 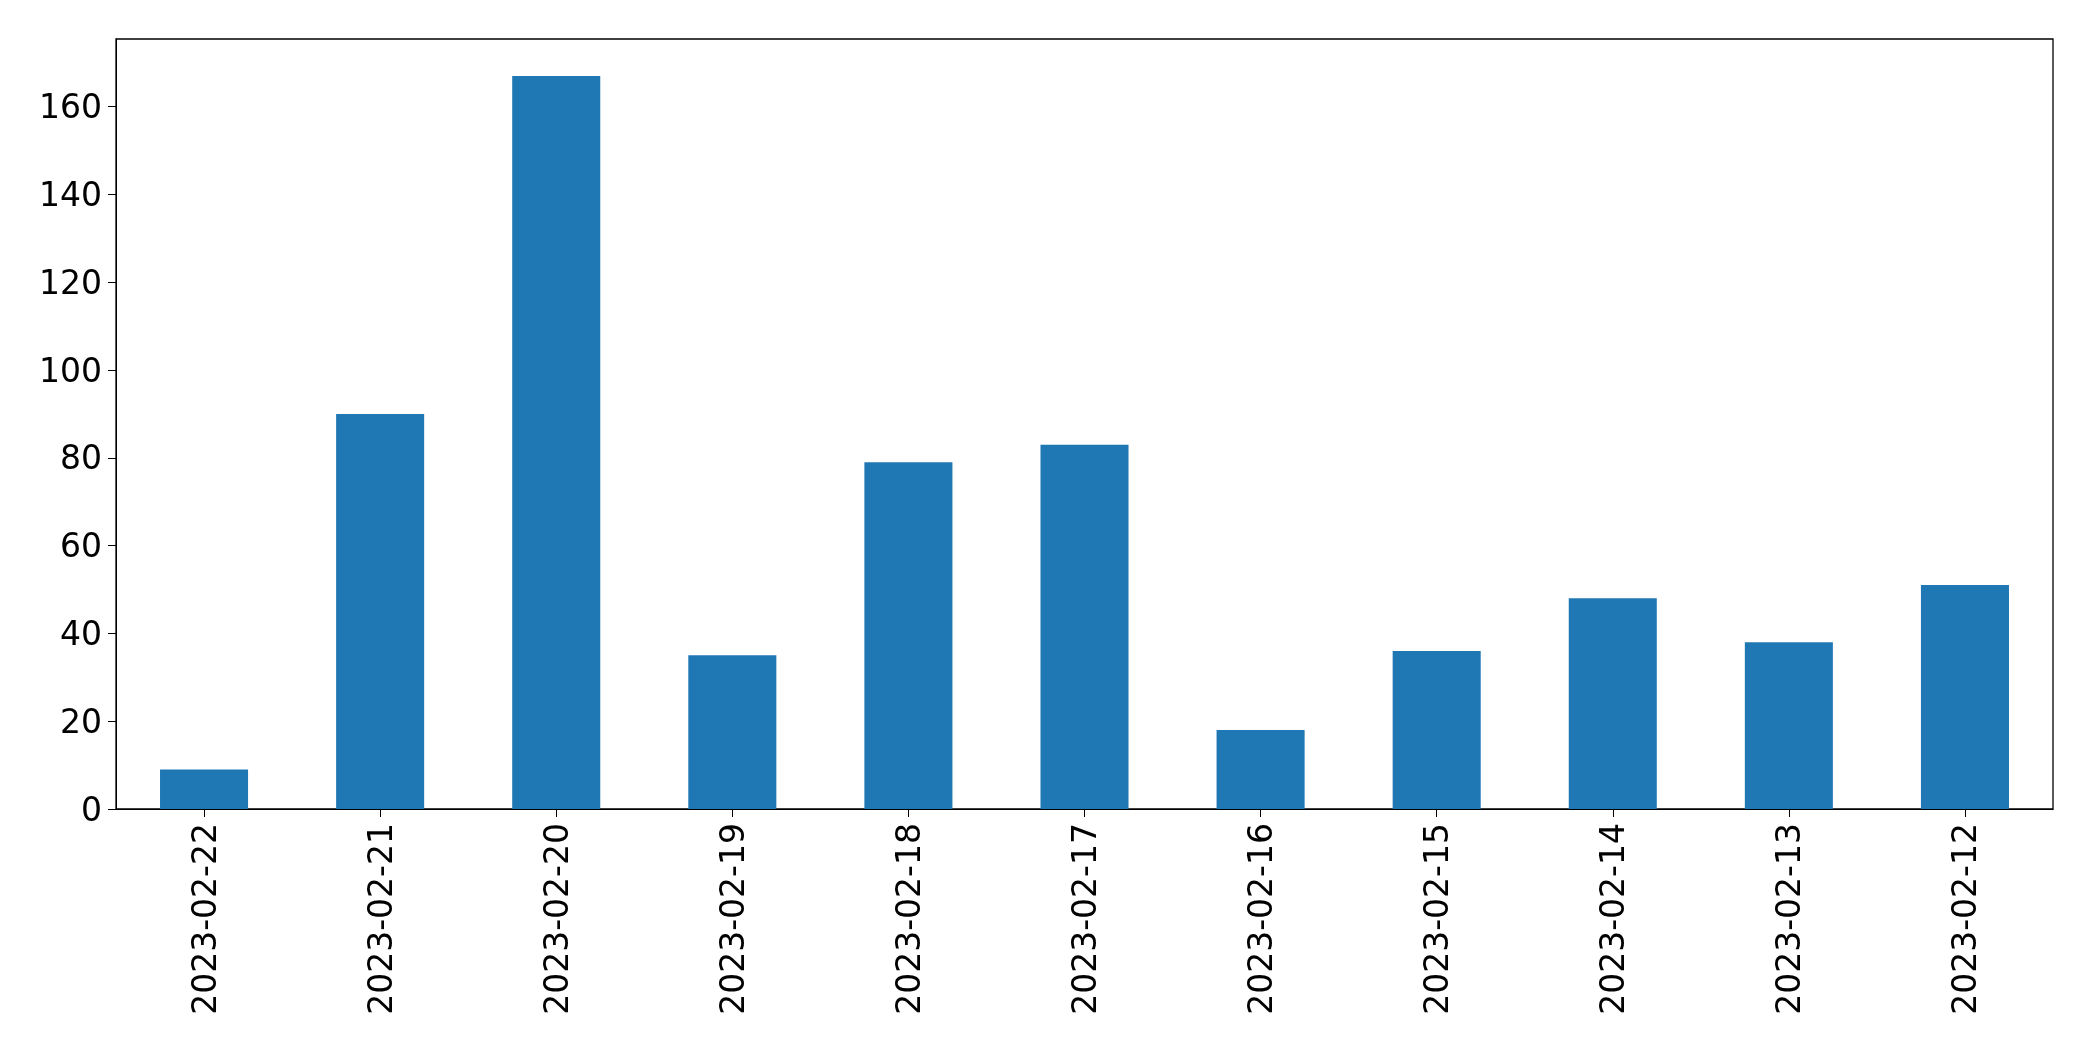 I want to click on x-tick-label: 2023-02-14, so click(x=1613, y=919).